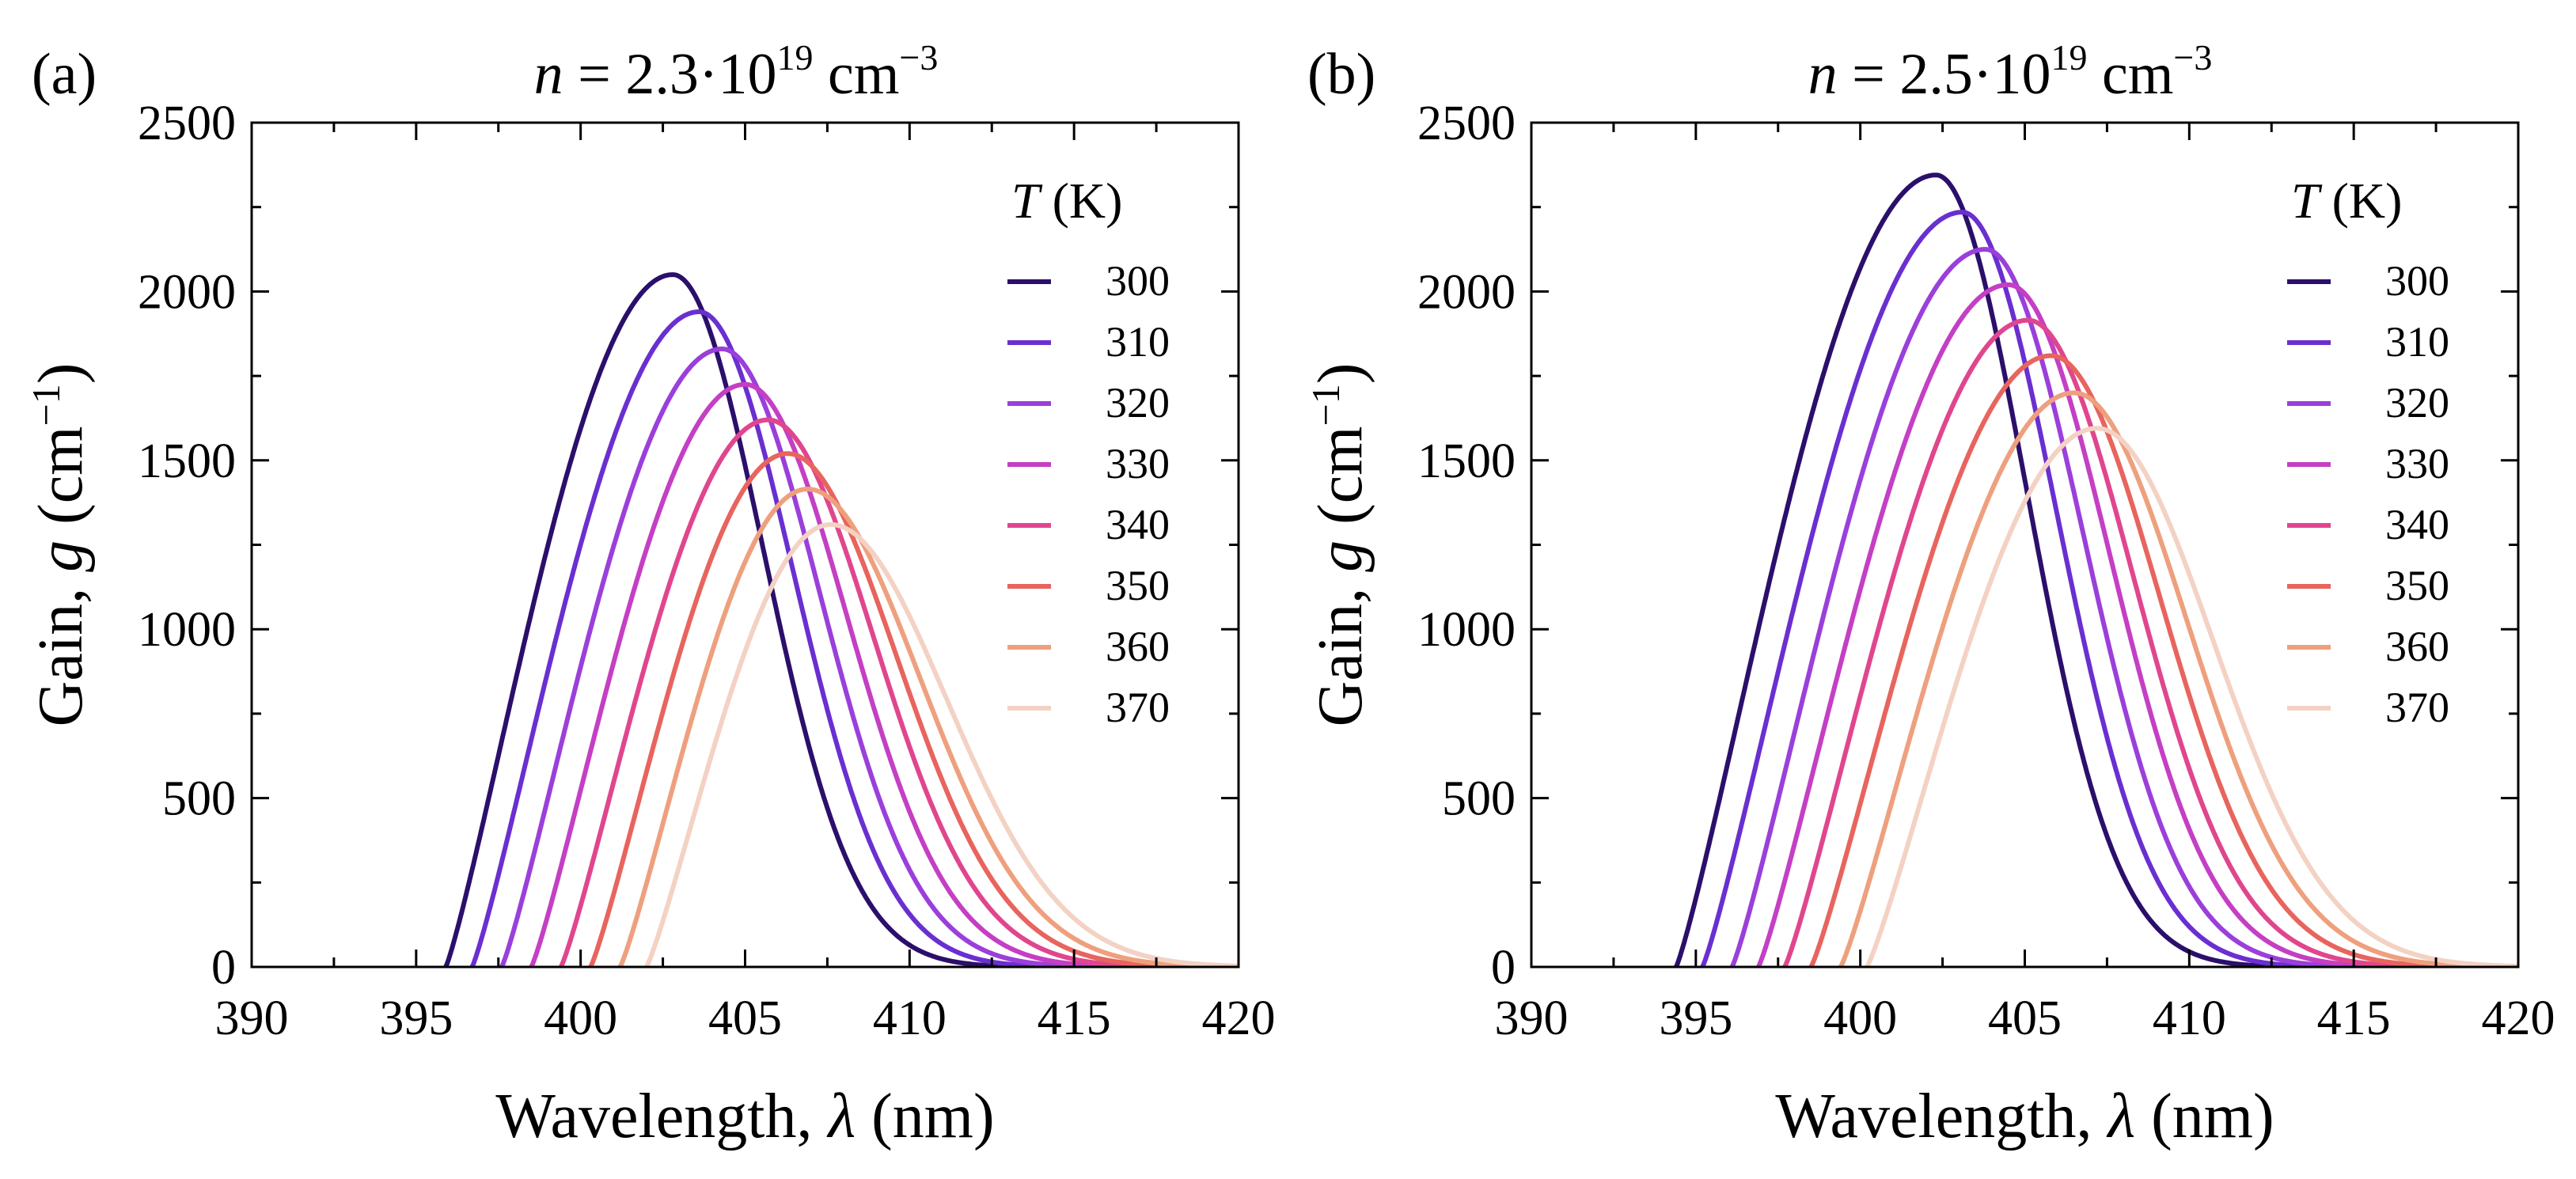  Describe the element at coordinates (1341, 74) in the screenshot. I see `panel-label: (b)` at that location.